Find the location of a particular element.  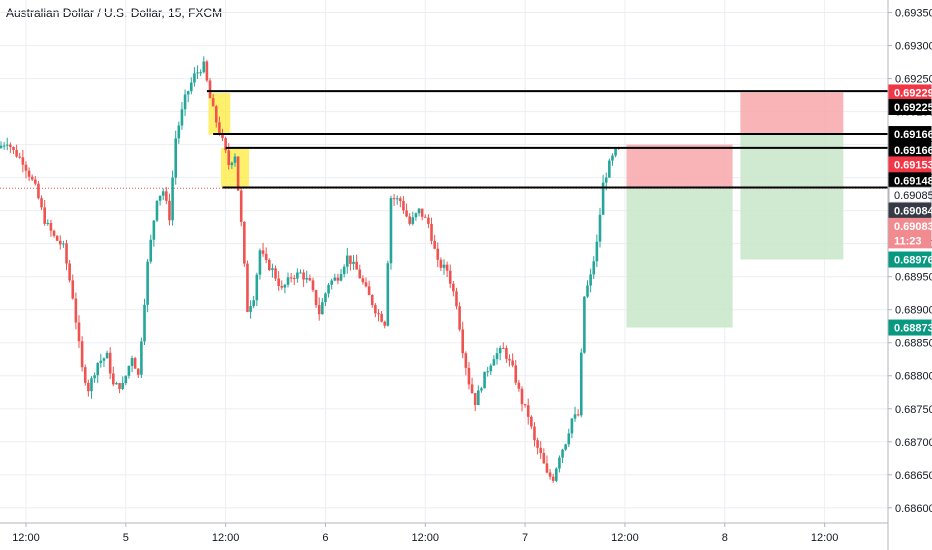

price-label-text: 0.69084 is located at coordinates (913, 212).